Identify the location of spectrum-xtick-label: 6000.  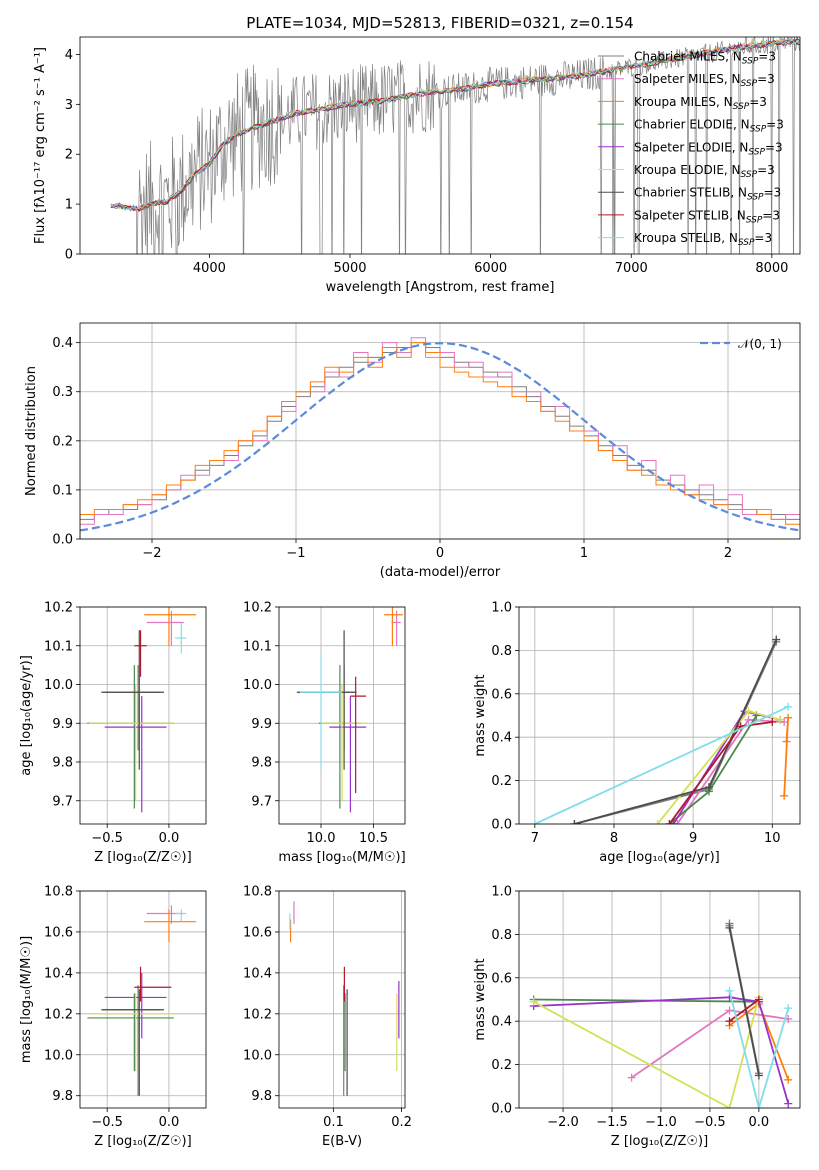
(490, 268).